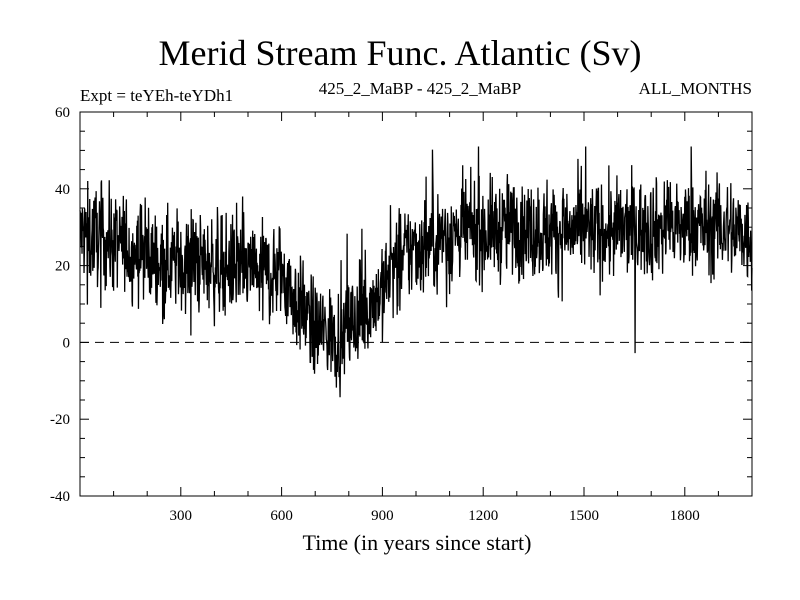  I want to click on x-tick-label: 1200, so click(483, 516).